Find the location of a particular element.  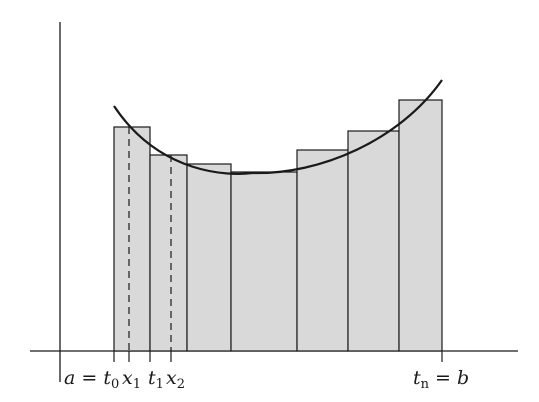

label-a-t0: a = t0 is located at coordinates (91, 379).